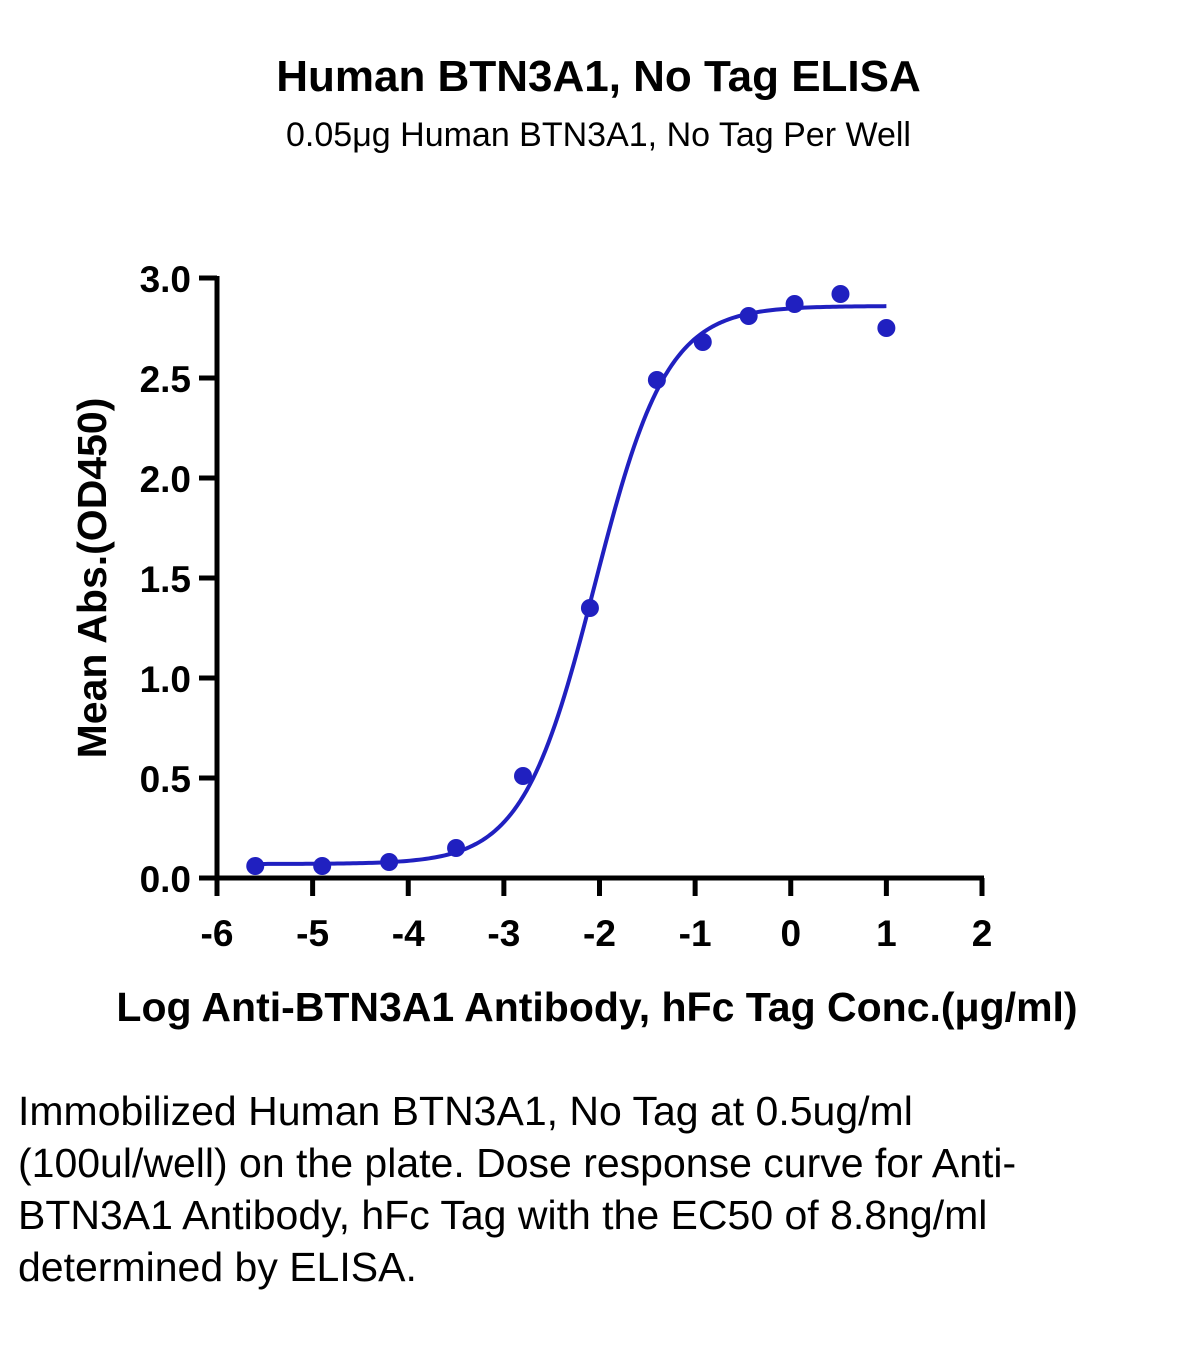  Describe the element at coordinates (599, 933) in the screenshot. I see `x-tick-label: -2` at that location.